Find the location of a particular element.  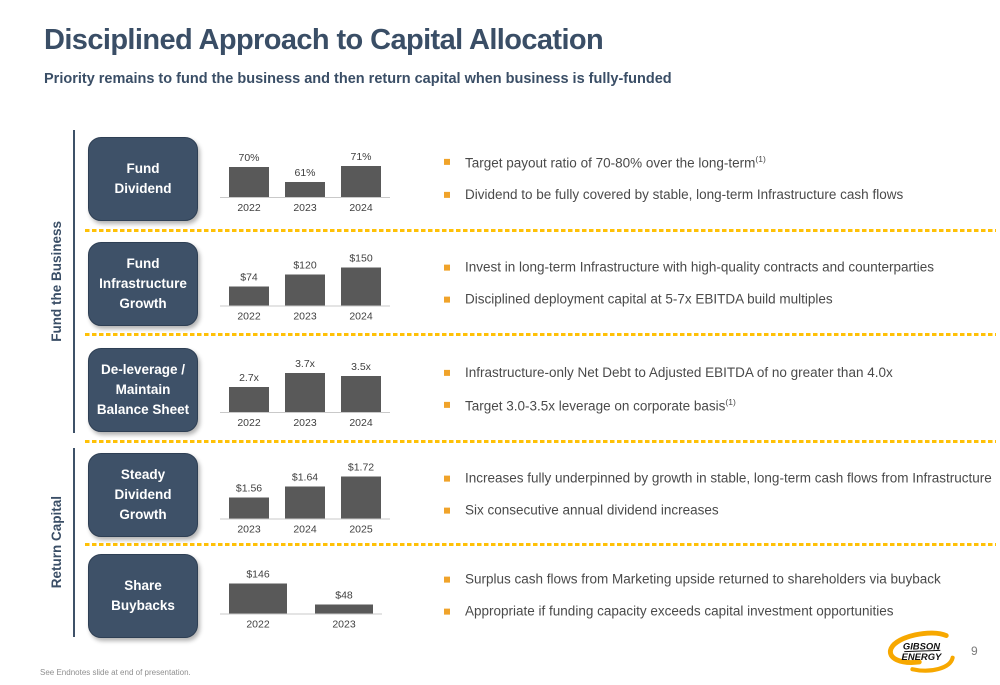

bar-column: $1.56 is located at coordinates (249, 501).